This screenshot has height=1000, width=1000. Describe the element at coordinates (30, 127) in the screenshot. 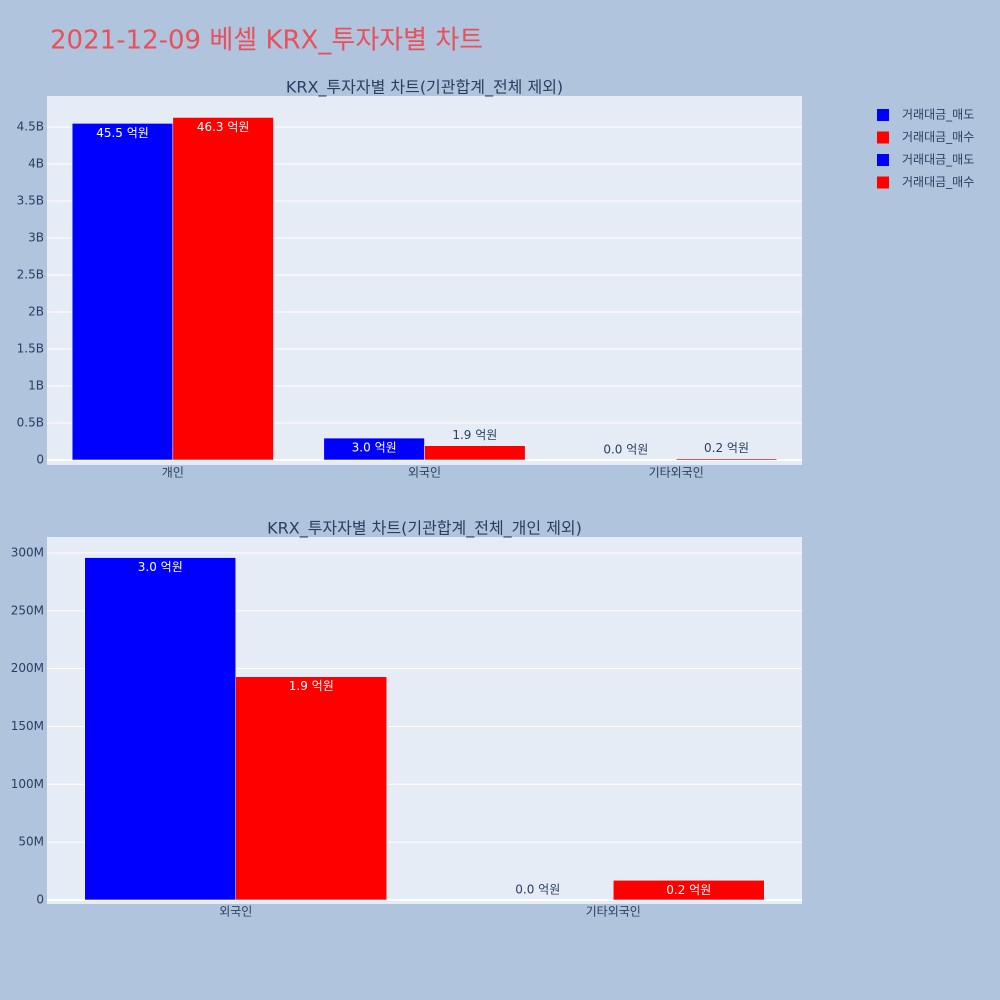

I see `y-tick-label: 4.5B` at that location.